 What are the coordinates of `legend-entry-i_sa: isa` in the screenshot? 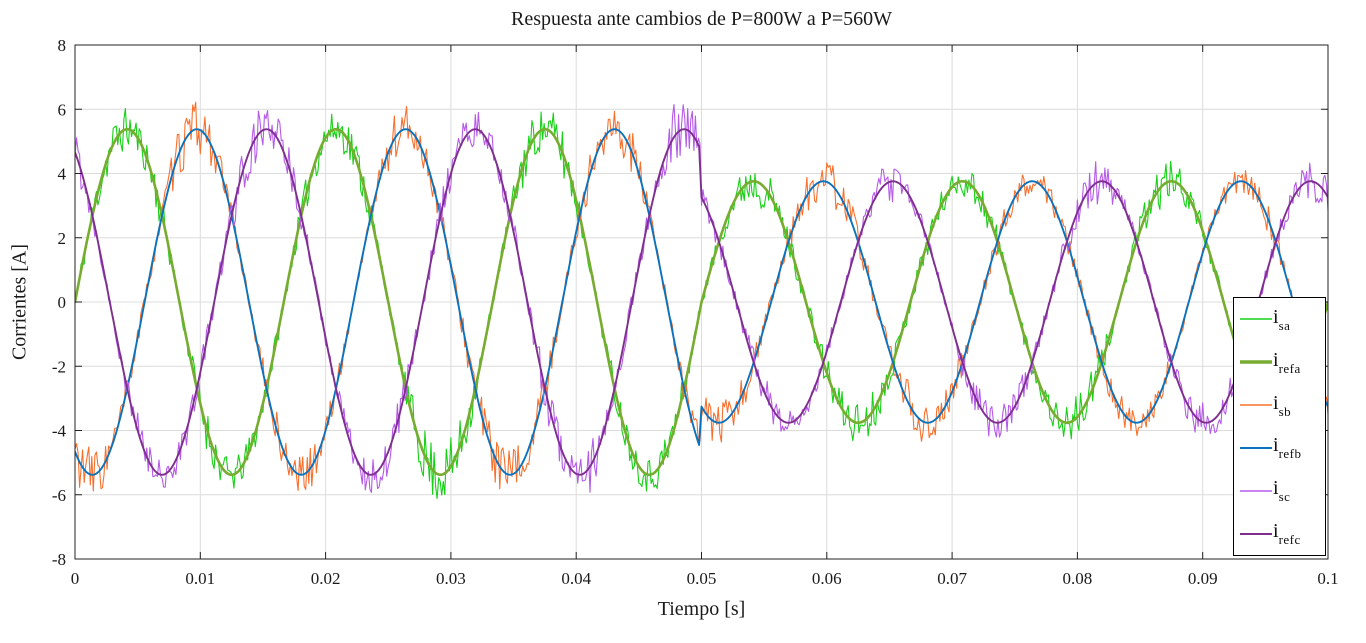 It's located at (1279, 319).